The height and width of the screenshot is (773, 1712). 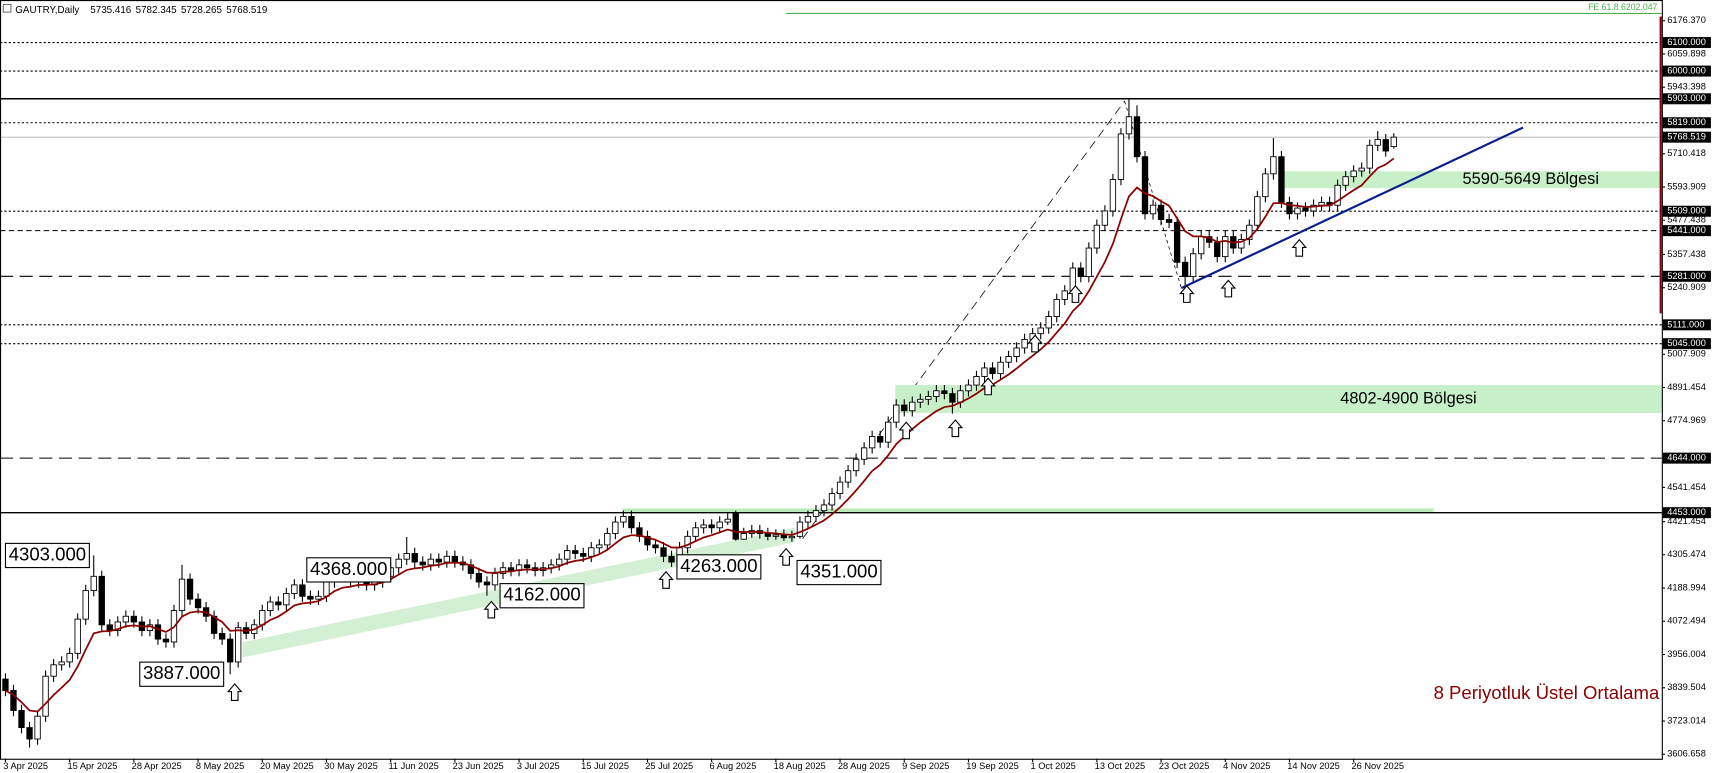 What do you see at coordinates (351, 766) in the screenshot?
I see `x-tick-label: 30 May 2025` at bounding box center [351, 766].